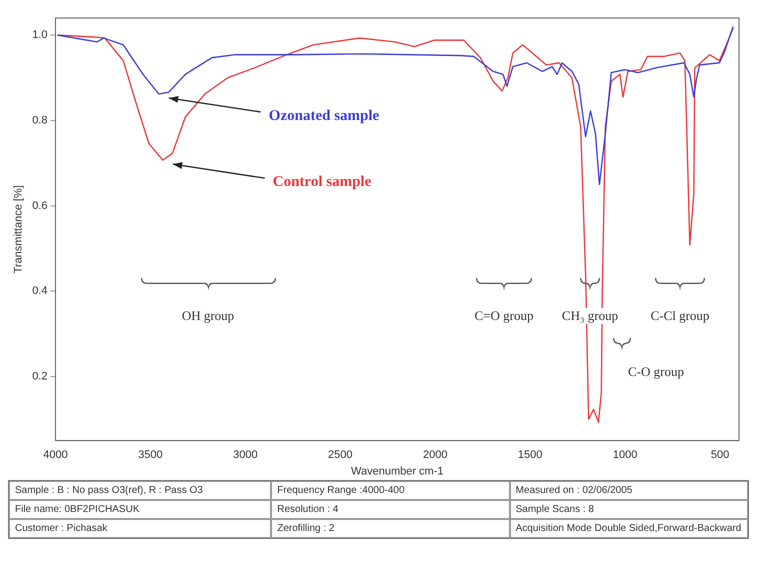  Describe the element at coordinates (245, 455) in the screenshot. I see `x-tick-label: 3000` at that location.